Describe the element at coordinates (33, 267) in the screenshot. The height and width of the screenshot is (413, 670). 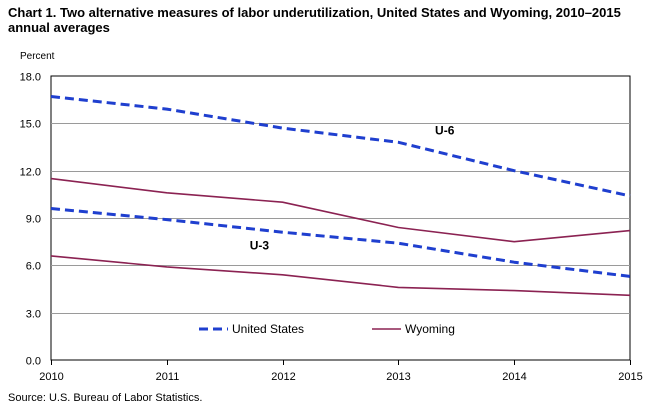
I see `y-tick-label: 6.0` at that location.